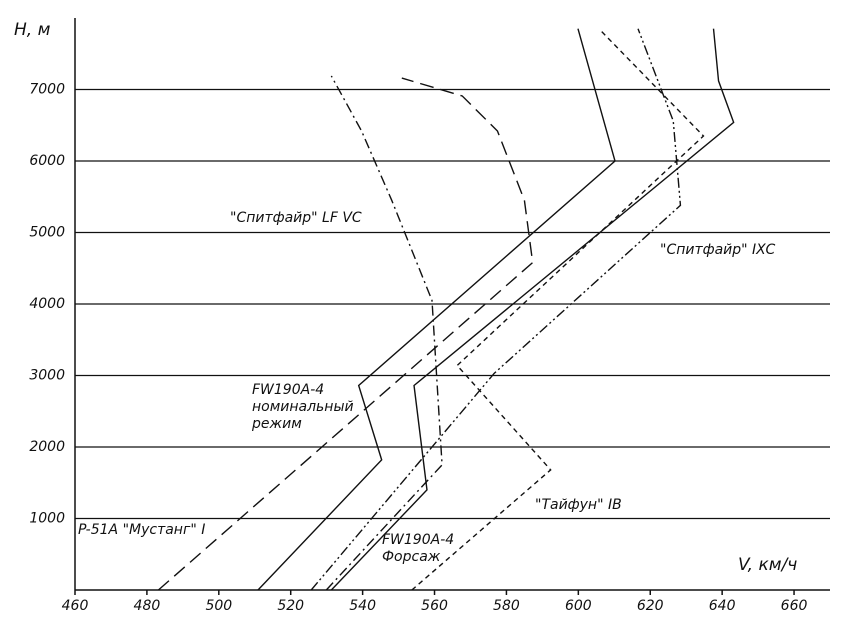 The width and height of the screenshot is (841, 620). What do you see at coordinates (47, 233) in the screenshot?
I see `y-tick-label: 5000` at bounding box center [47, 233].